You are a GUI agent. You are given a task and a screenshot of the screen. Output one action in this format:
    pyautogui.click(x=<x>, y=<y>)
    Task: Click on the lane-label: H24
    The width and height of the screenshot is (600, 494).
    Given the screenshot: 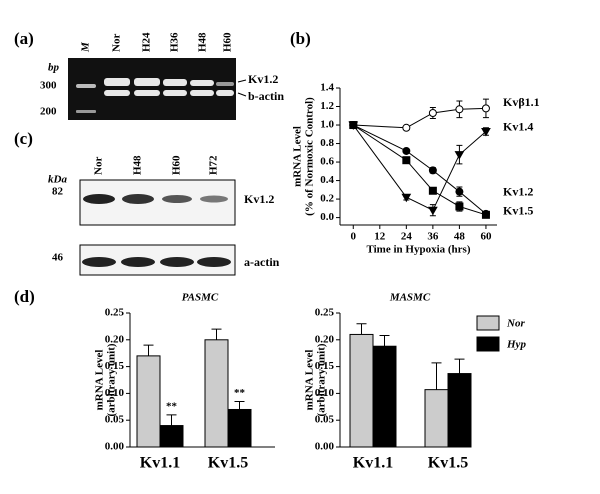 What is the action you would take?
    pyautogui.click(x=147, y=42)
    